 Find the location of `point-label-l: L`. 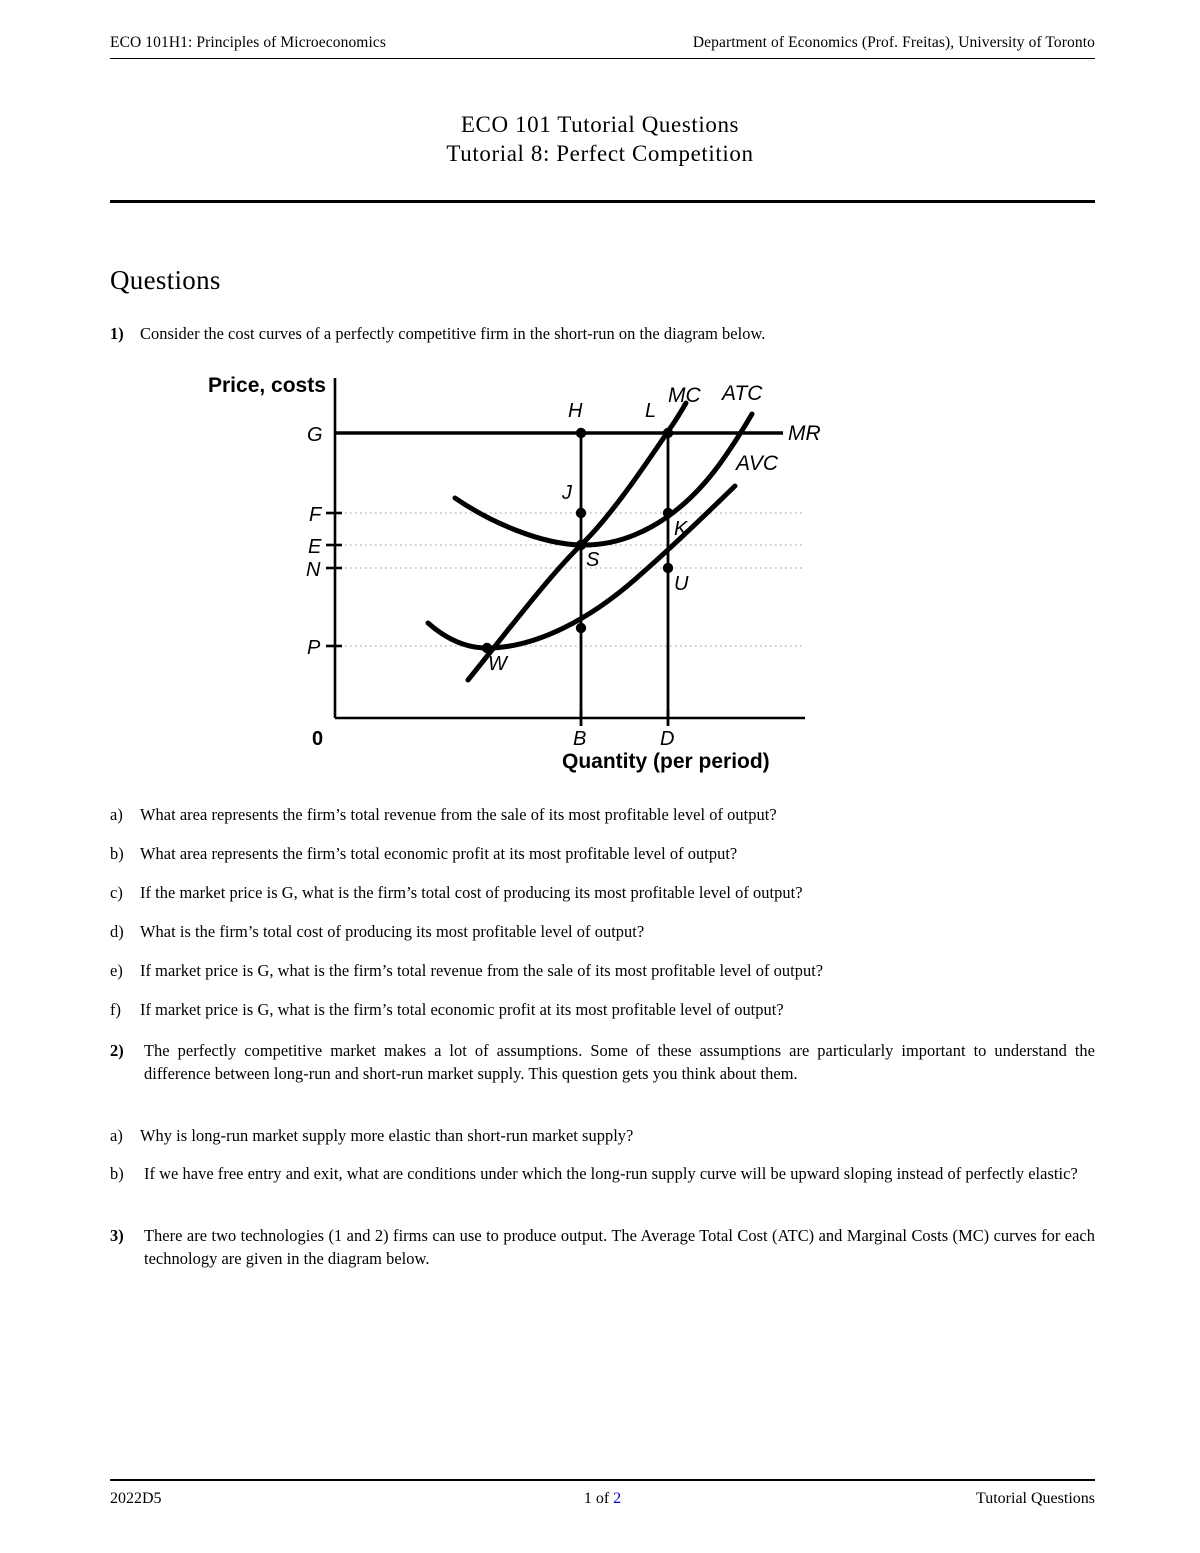

point-label-l: L is located at coordinates (650, 411).